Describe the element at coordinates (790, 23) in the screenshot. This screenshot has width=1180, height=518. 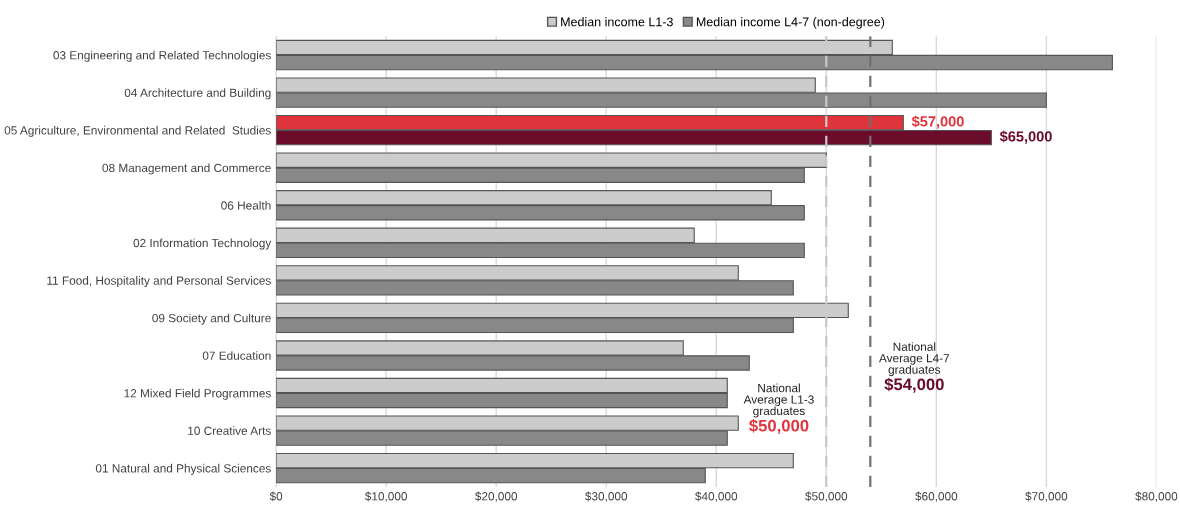
I see `legend-label: Median income L4-7 (non-degree)` at that location.